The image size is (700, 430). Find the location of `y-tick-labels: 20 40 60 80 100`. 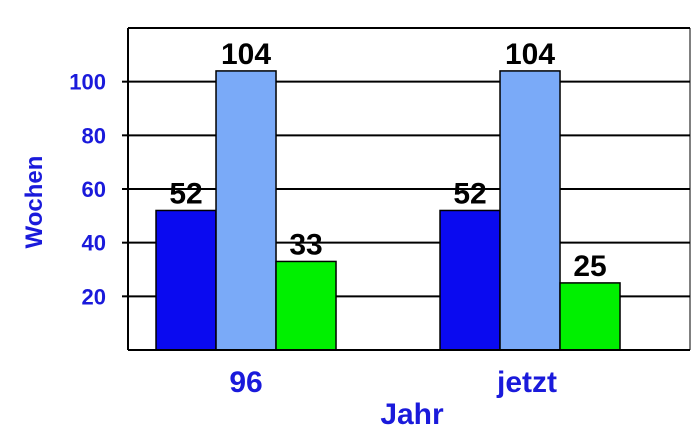

y-tick-labels: 20 40 60 80 100 is located at coordinates (87, 190).